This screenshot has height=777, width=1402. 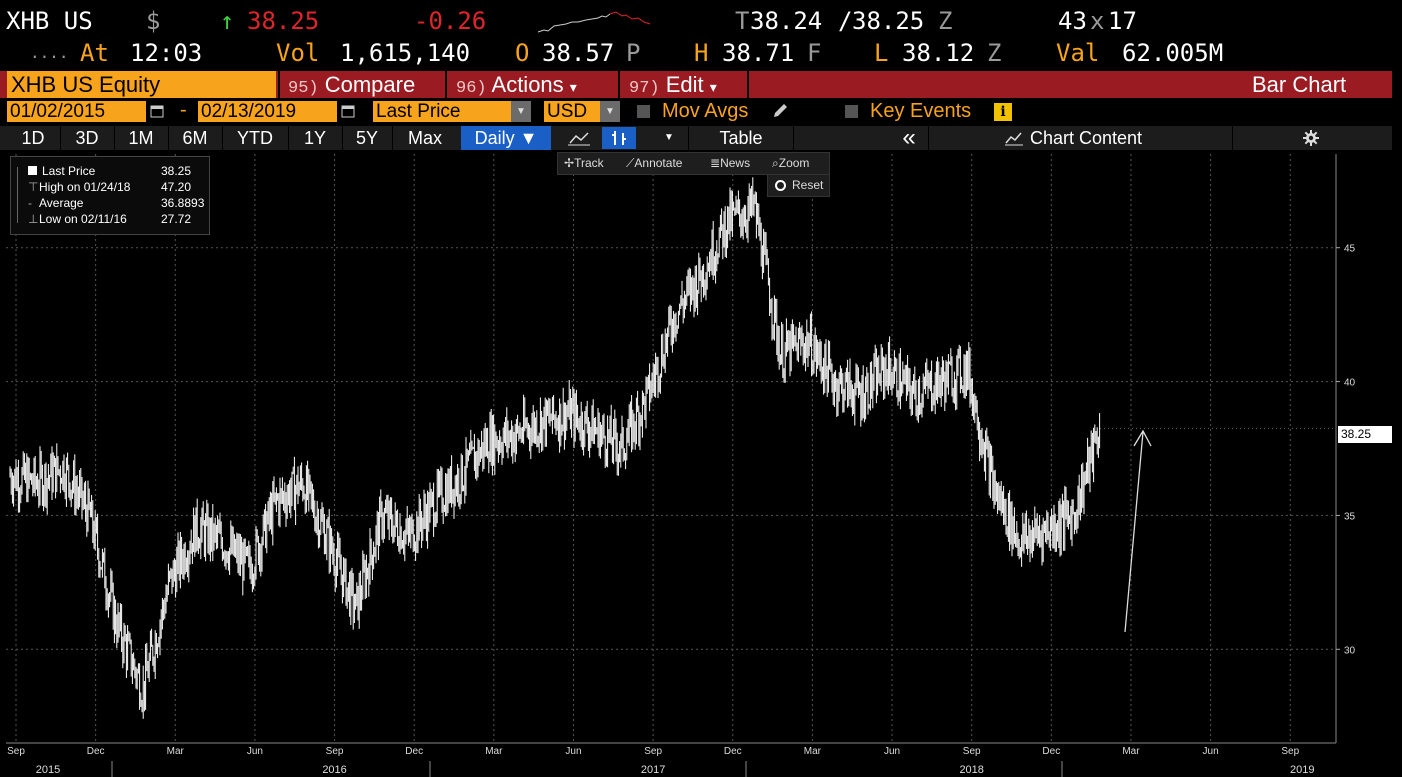 I want to click on legend-row-high: ⊤High on 01/24/18 47.20, so click(x=110, y=187).